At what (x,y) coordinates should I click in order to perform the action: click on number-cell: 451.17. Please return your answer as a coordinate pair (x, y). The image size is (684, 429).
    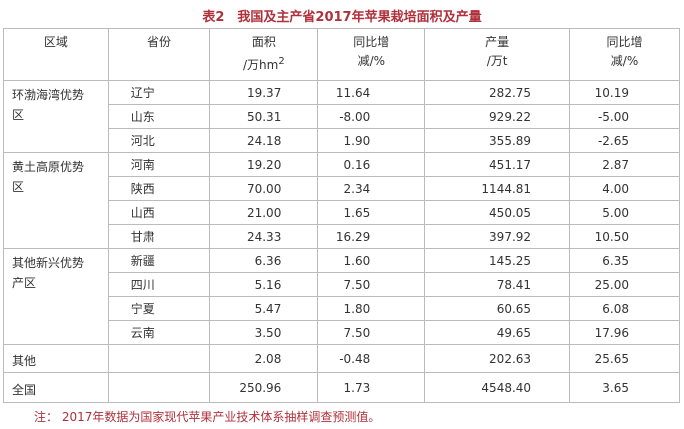
    Looking at the image, I should click on (497, 164).